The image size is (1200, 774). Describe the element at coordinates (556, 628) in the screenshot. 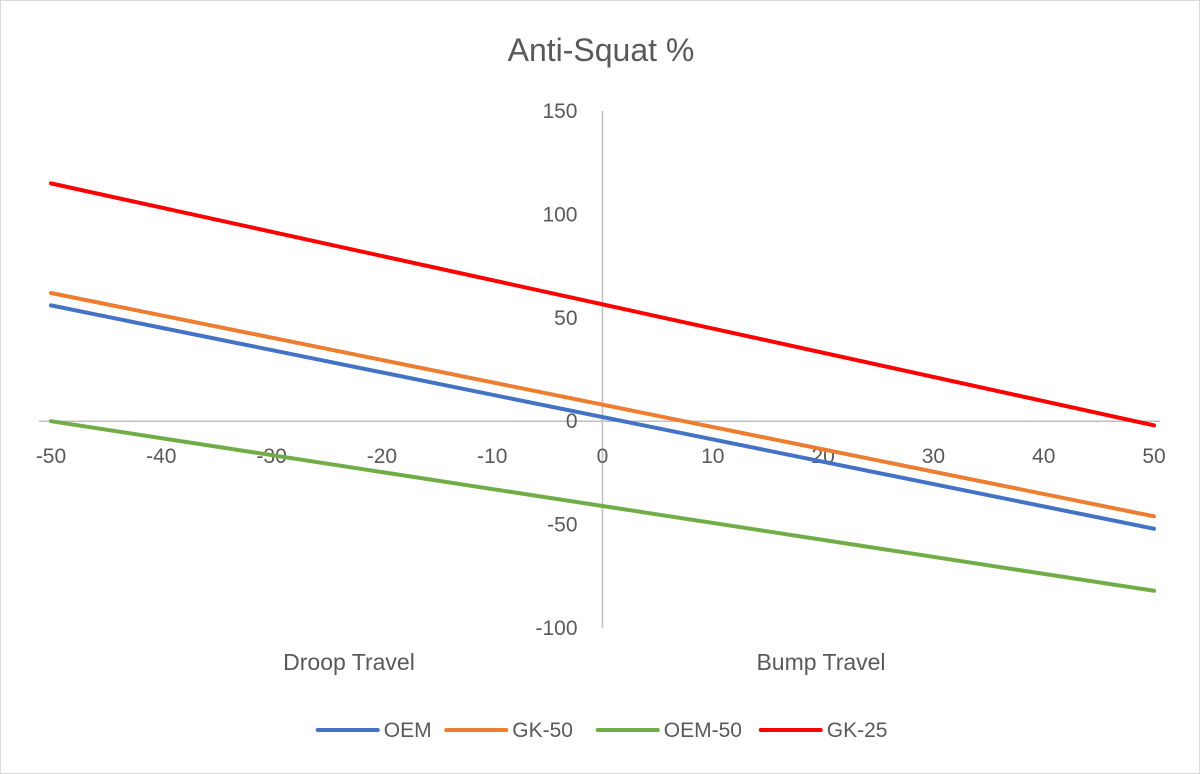

I see `y-tick-label: -100` at that location.